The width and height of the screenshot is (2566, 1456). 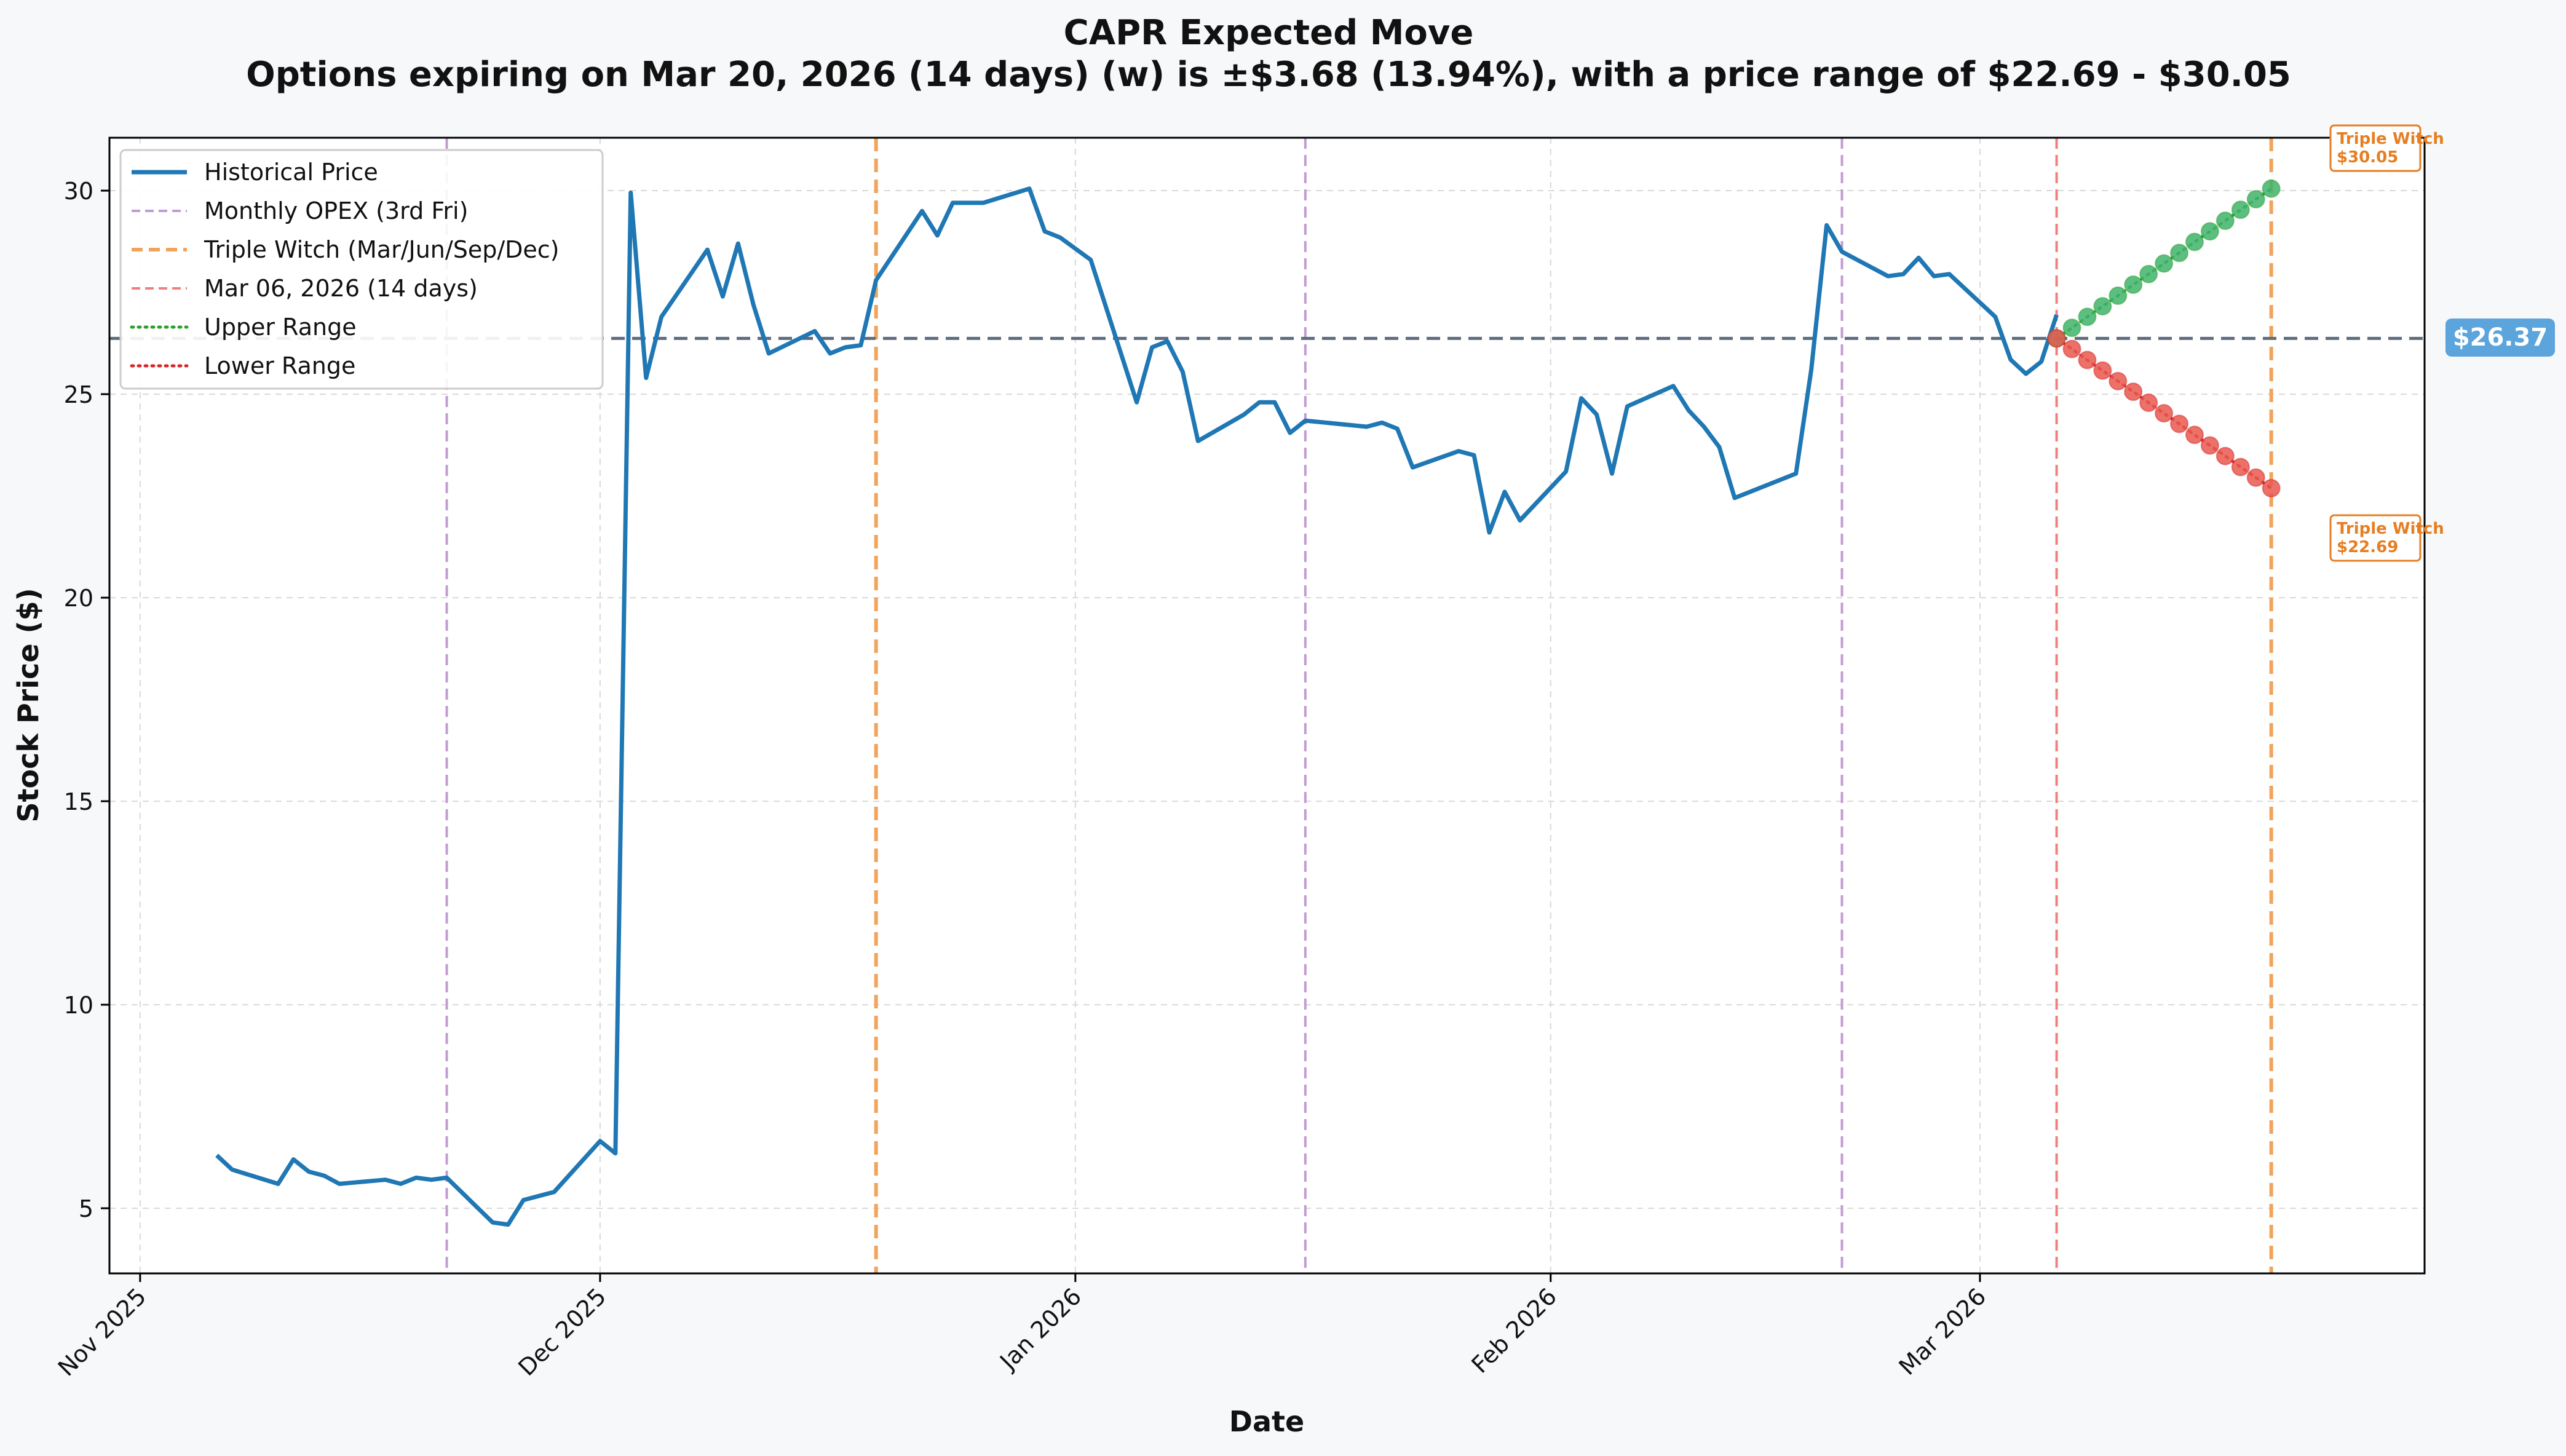 What do you see at coordinates (2367, 157) in the screenshot?
I see `annotation-upper-line2: $30.05` at bounding box center [2367, 157].